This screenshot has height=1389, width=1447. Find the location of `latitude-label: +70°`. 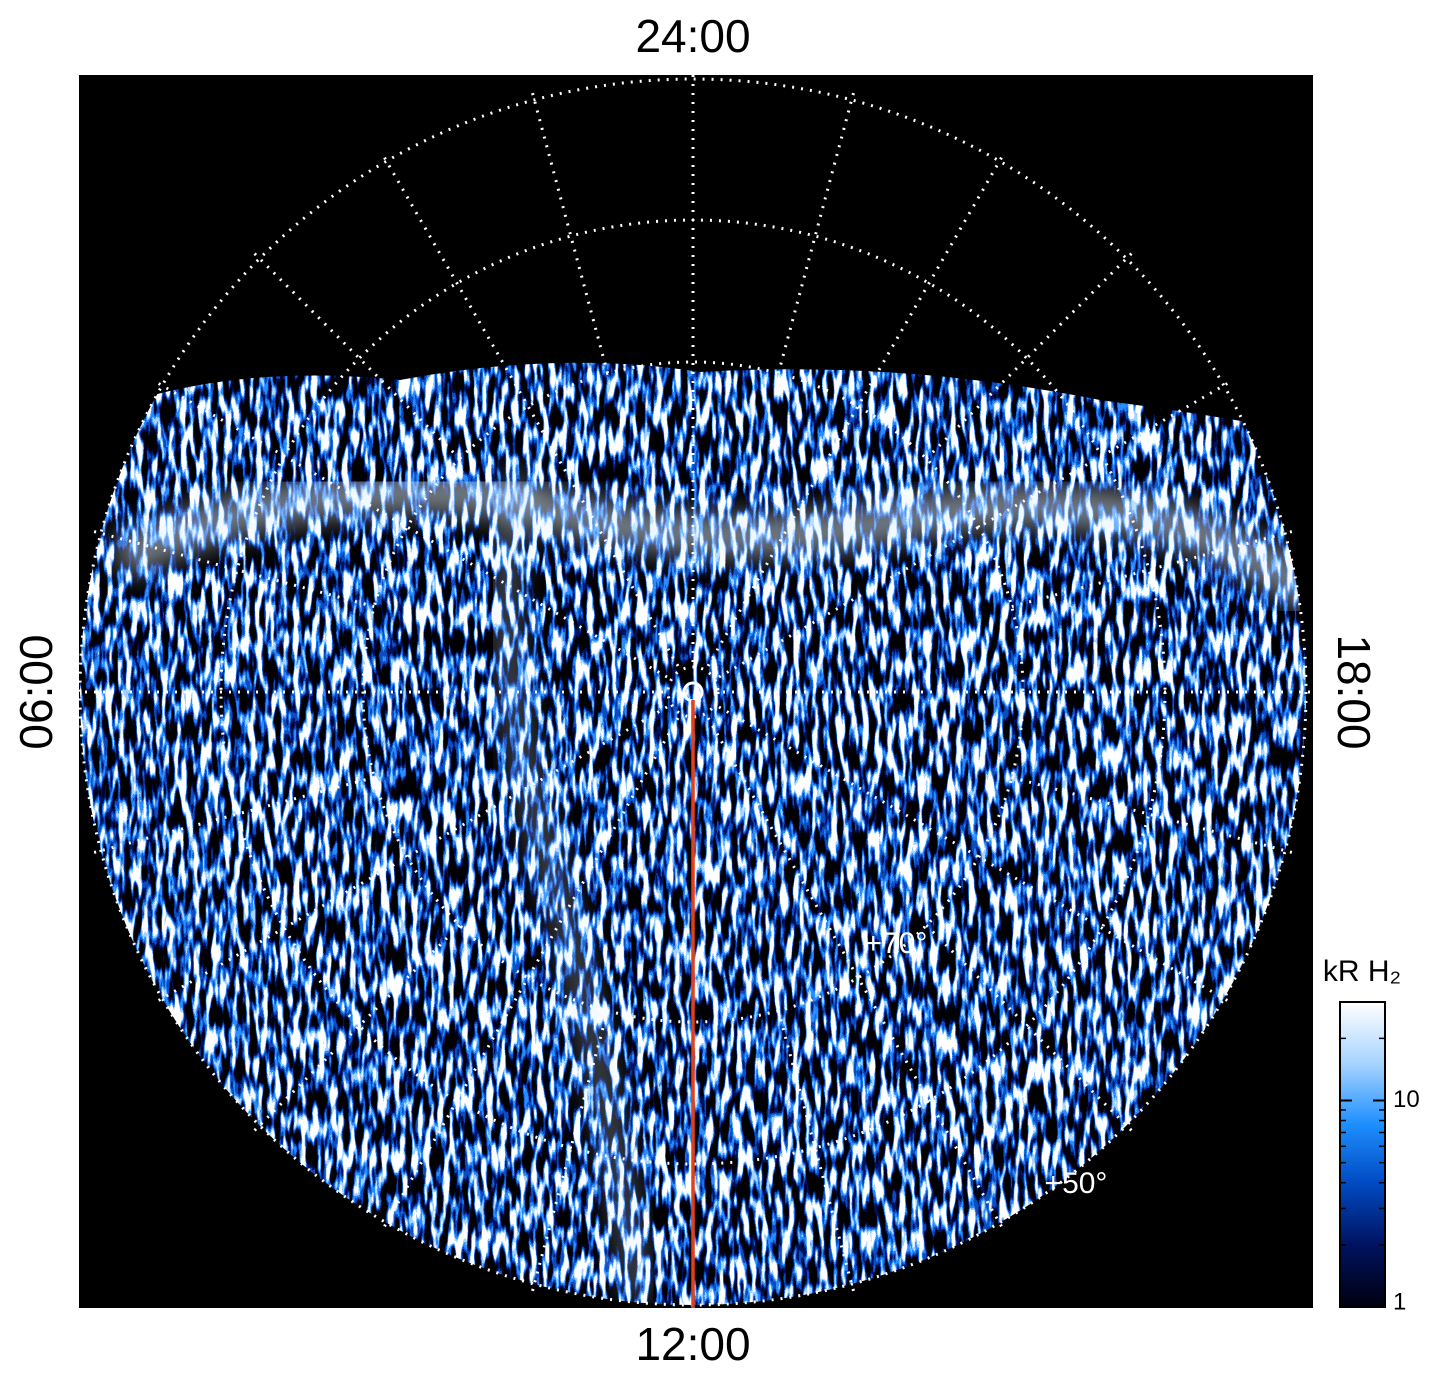

latitude-label: +70° is located at coordinates (896, 943).